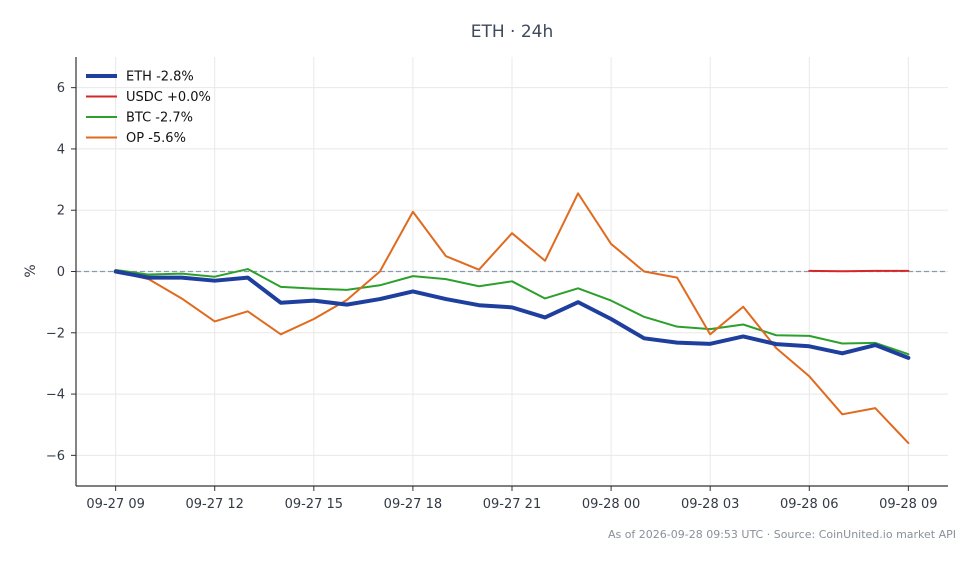 This screenshot has height=564, width=980. I want to click on x-tick-label: 09-27 21, so click(512, 504).